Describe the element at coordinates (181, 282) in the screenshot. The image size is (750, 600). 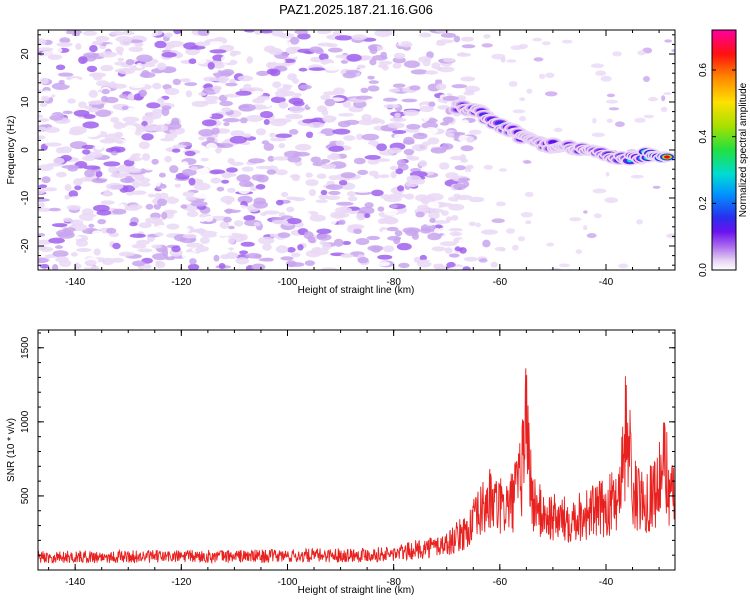
I see `spectrogram-x-tick-label: -120` at that location.